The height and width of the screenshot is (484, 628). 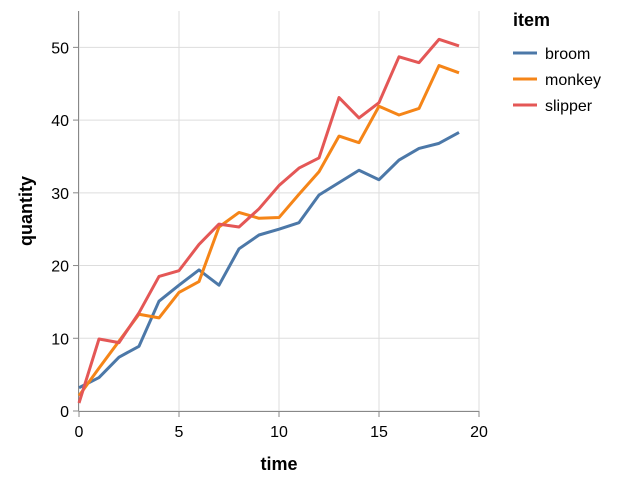 What do you see at coordinates (567, 54) in the screenshot?
I see `legend-label-broom: broom` at bounding box center [567, 54].